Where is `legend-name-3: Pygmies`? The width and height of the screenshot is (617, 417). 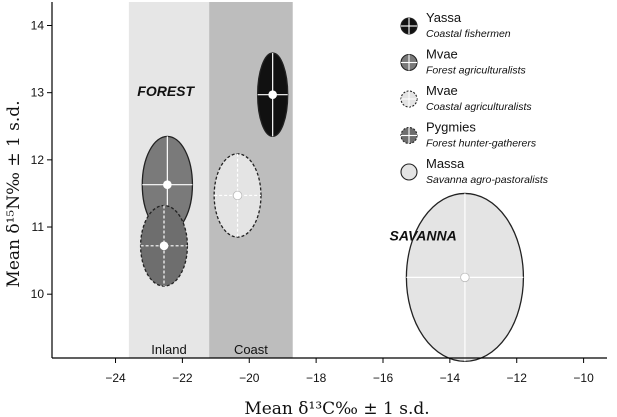 legend-name-3: Pygmies is located at coordinates (451, 127).